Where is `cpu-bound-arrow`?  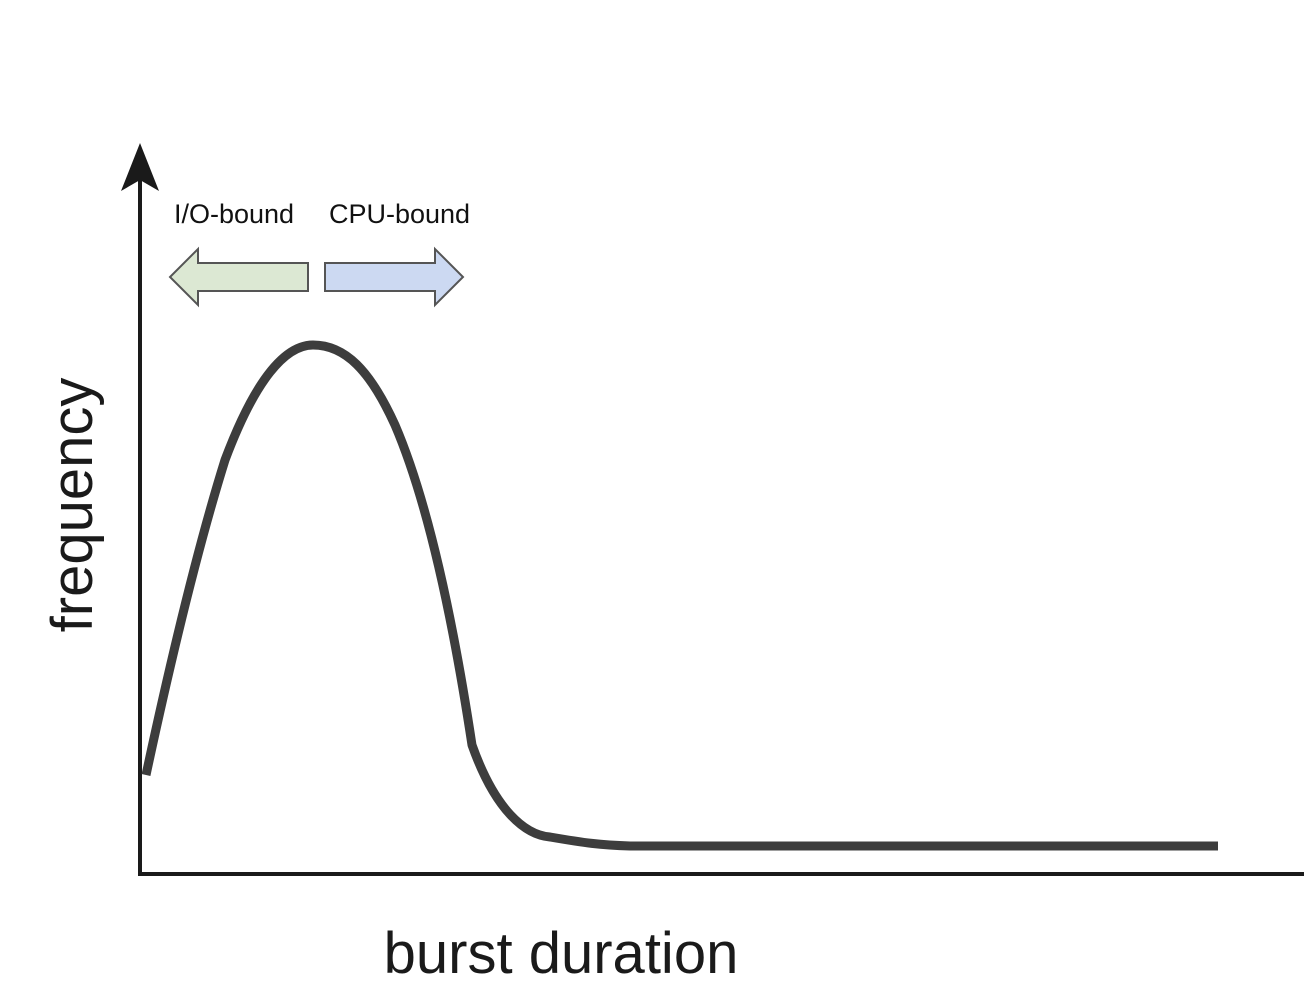 cpu-bound-arrow is located at coordinates (394, 277).